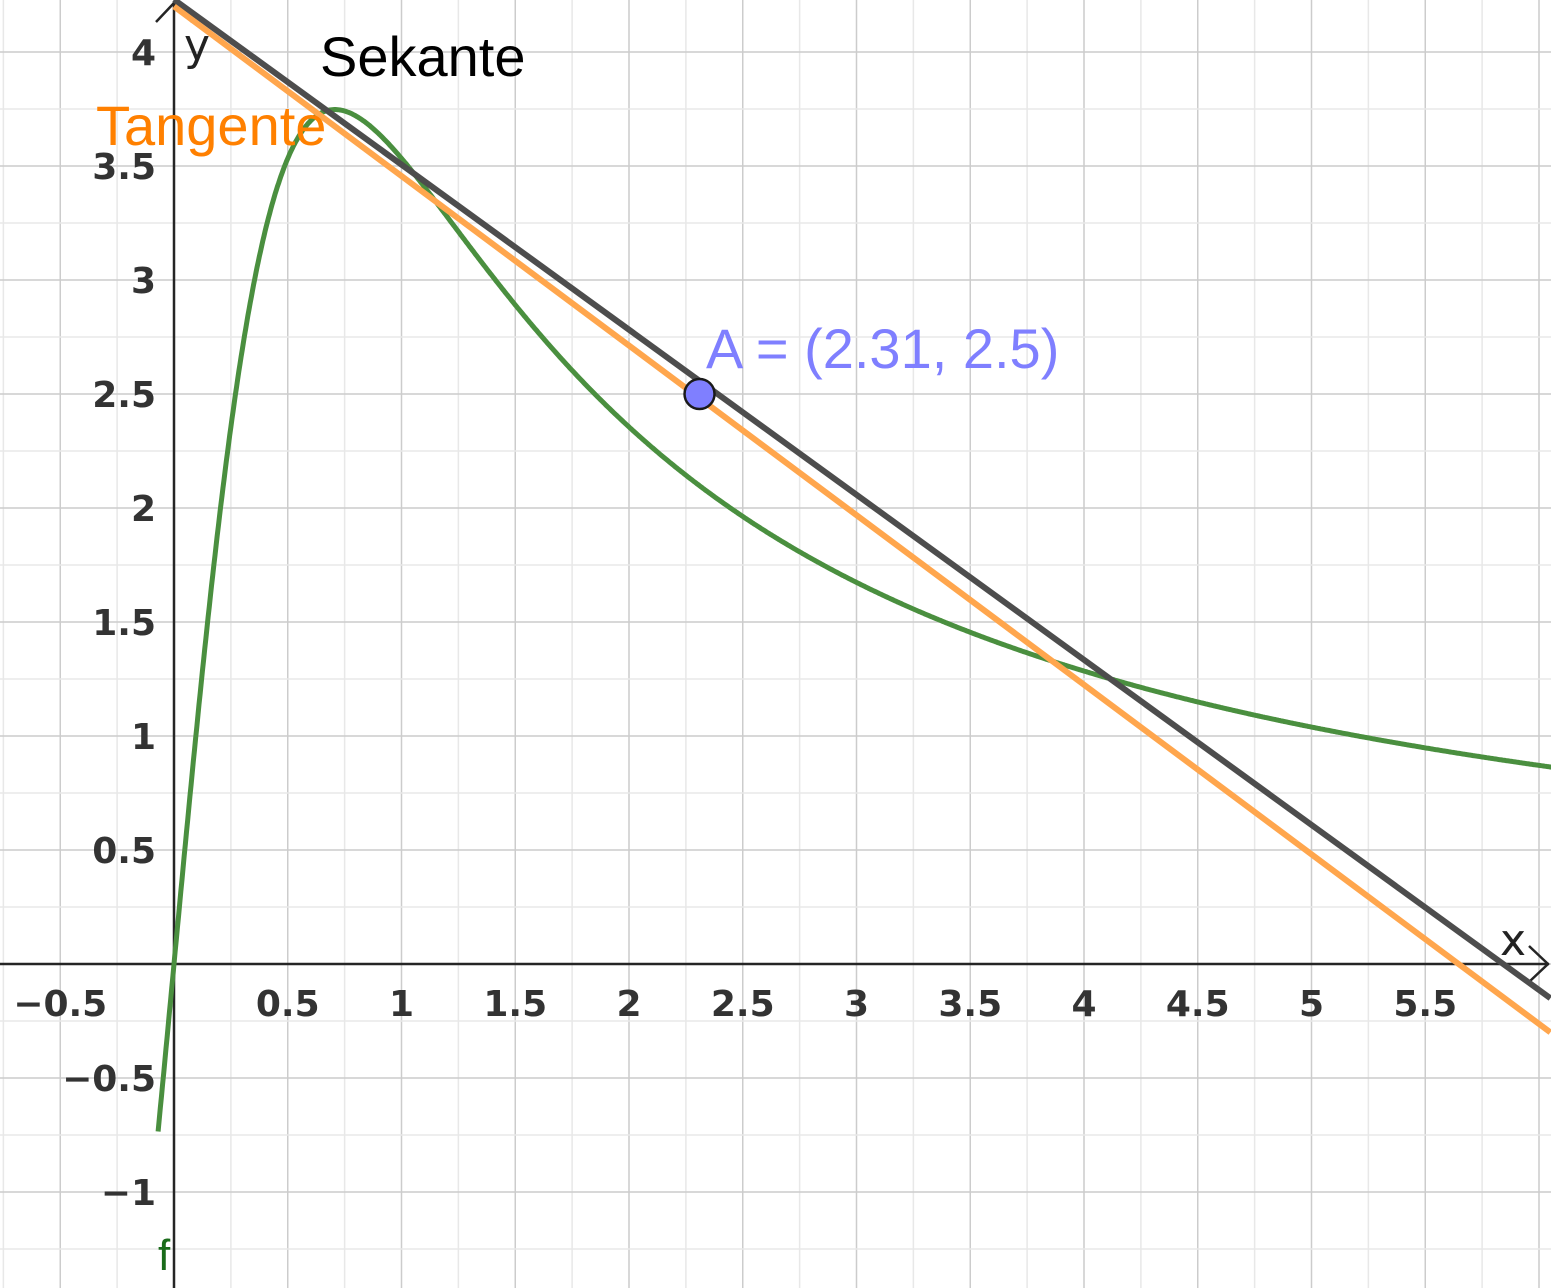 The height and width of the screenshot is (1288, 1551). Describe the element at coordinates (1311, 1004) in the screenshot. I see `x-tick-label: 5` at that location.